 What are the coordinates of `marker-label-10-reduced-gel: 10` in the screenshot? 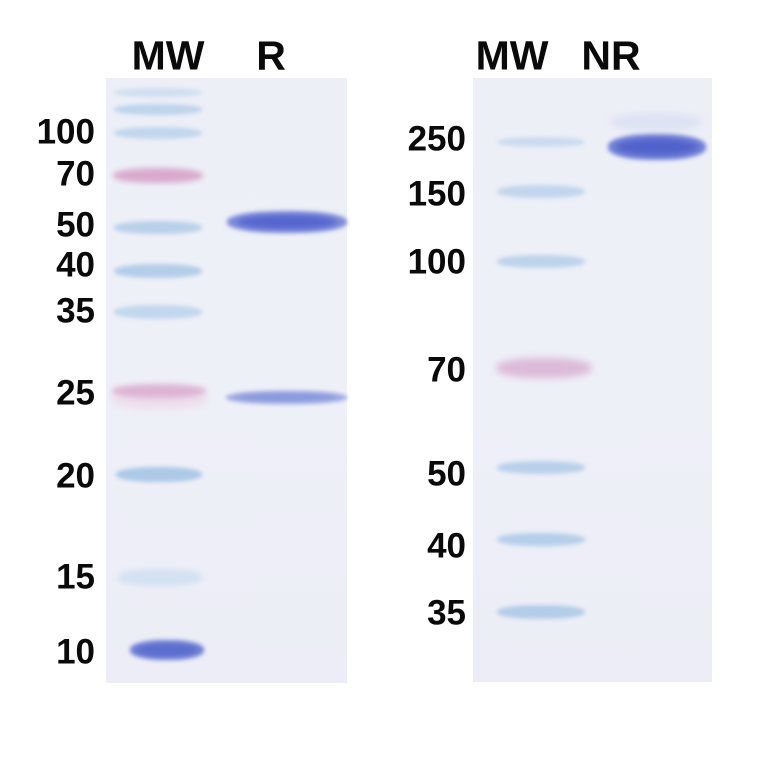 It's located at (75, 652).